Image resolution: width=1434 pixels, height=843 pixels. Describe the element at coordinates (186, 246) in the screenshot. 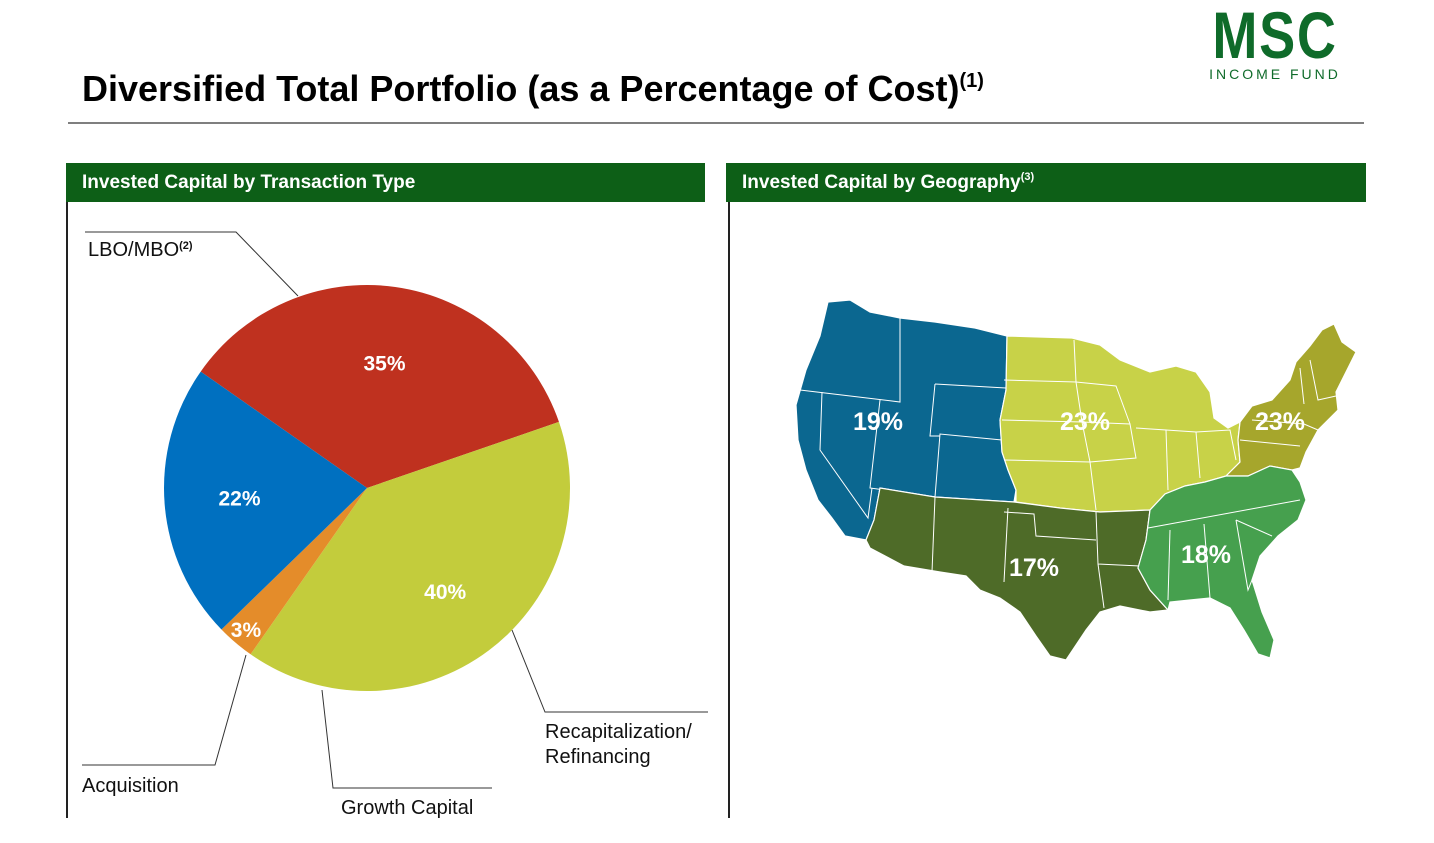

I see `lbo-label-footnote: (2)` at that location.